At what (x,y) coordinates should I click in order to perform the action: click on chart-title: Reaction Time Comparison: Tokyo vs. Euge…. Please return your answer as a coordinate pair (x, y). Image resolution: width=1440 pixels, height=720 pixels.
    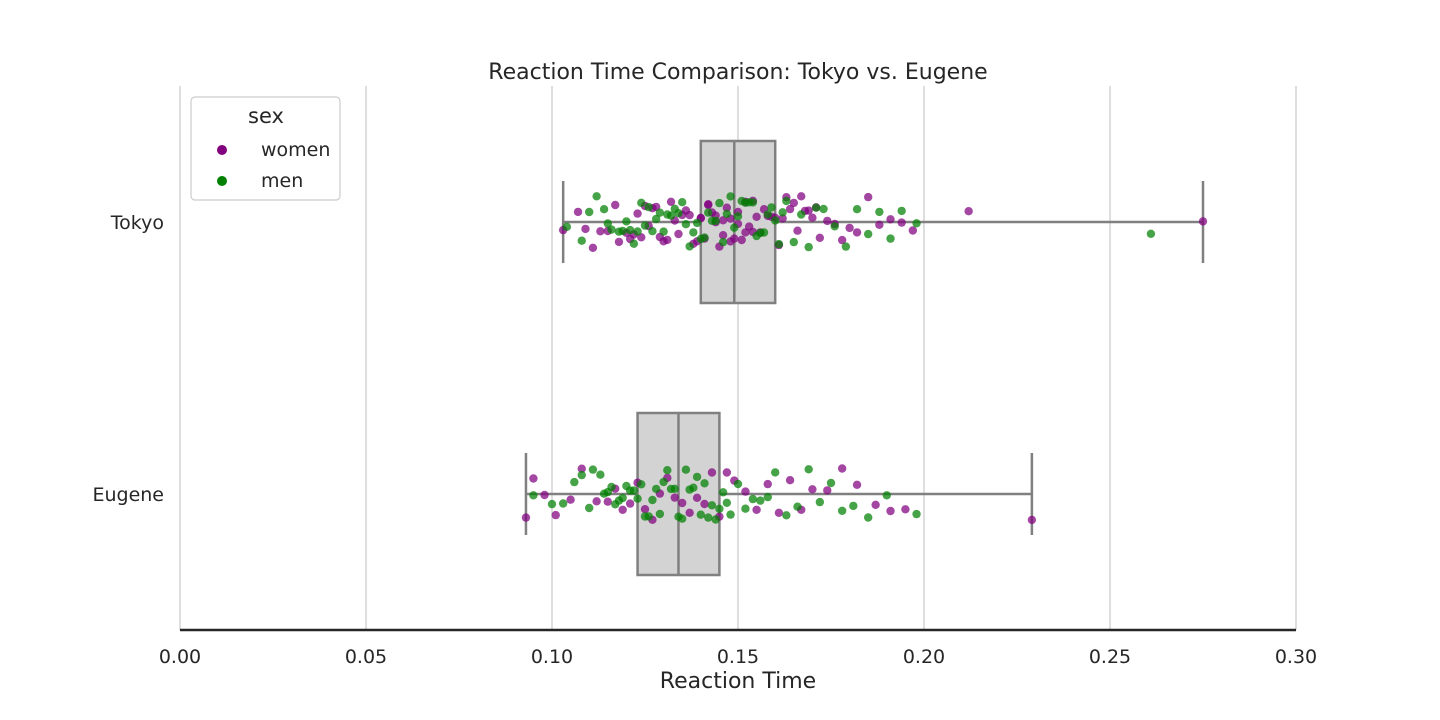
    Looking at the image, I should click on (737, 72).